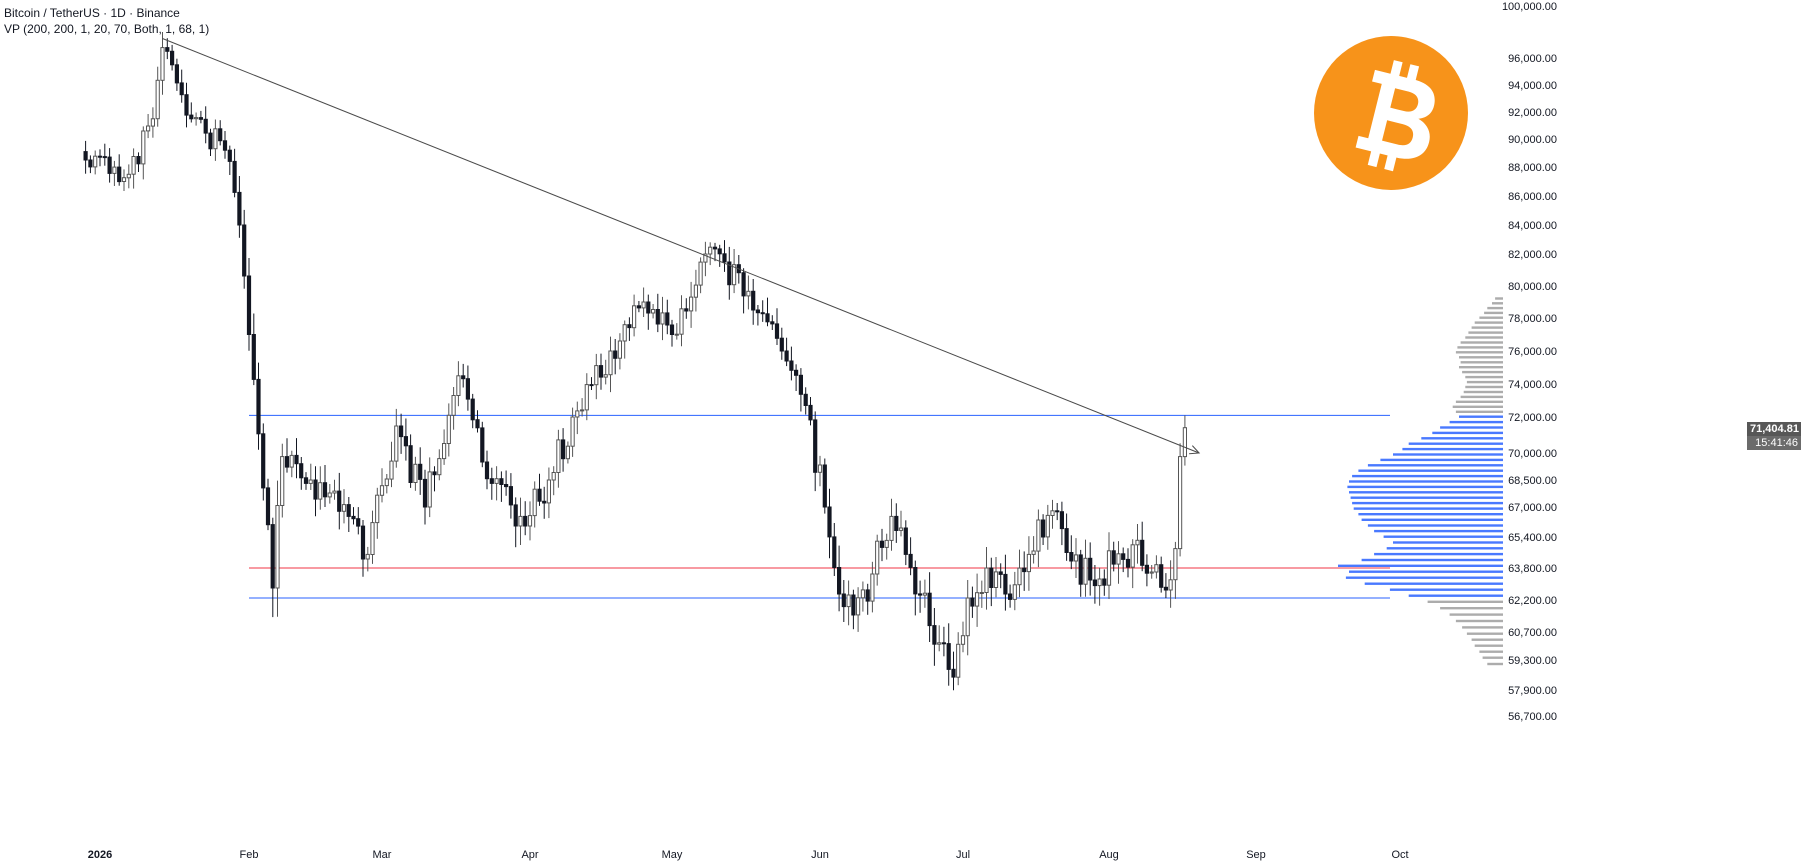 Image resolution: width=1807 pixels, height=864 pixels. Describe the element at coordinates (92, 13) in the screenshot. I see `symbol-title: Bitcoin / TetherUS · 1D · Binance` at that location.